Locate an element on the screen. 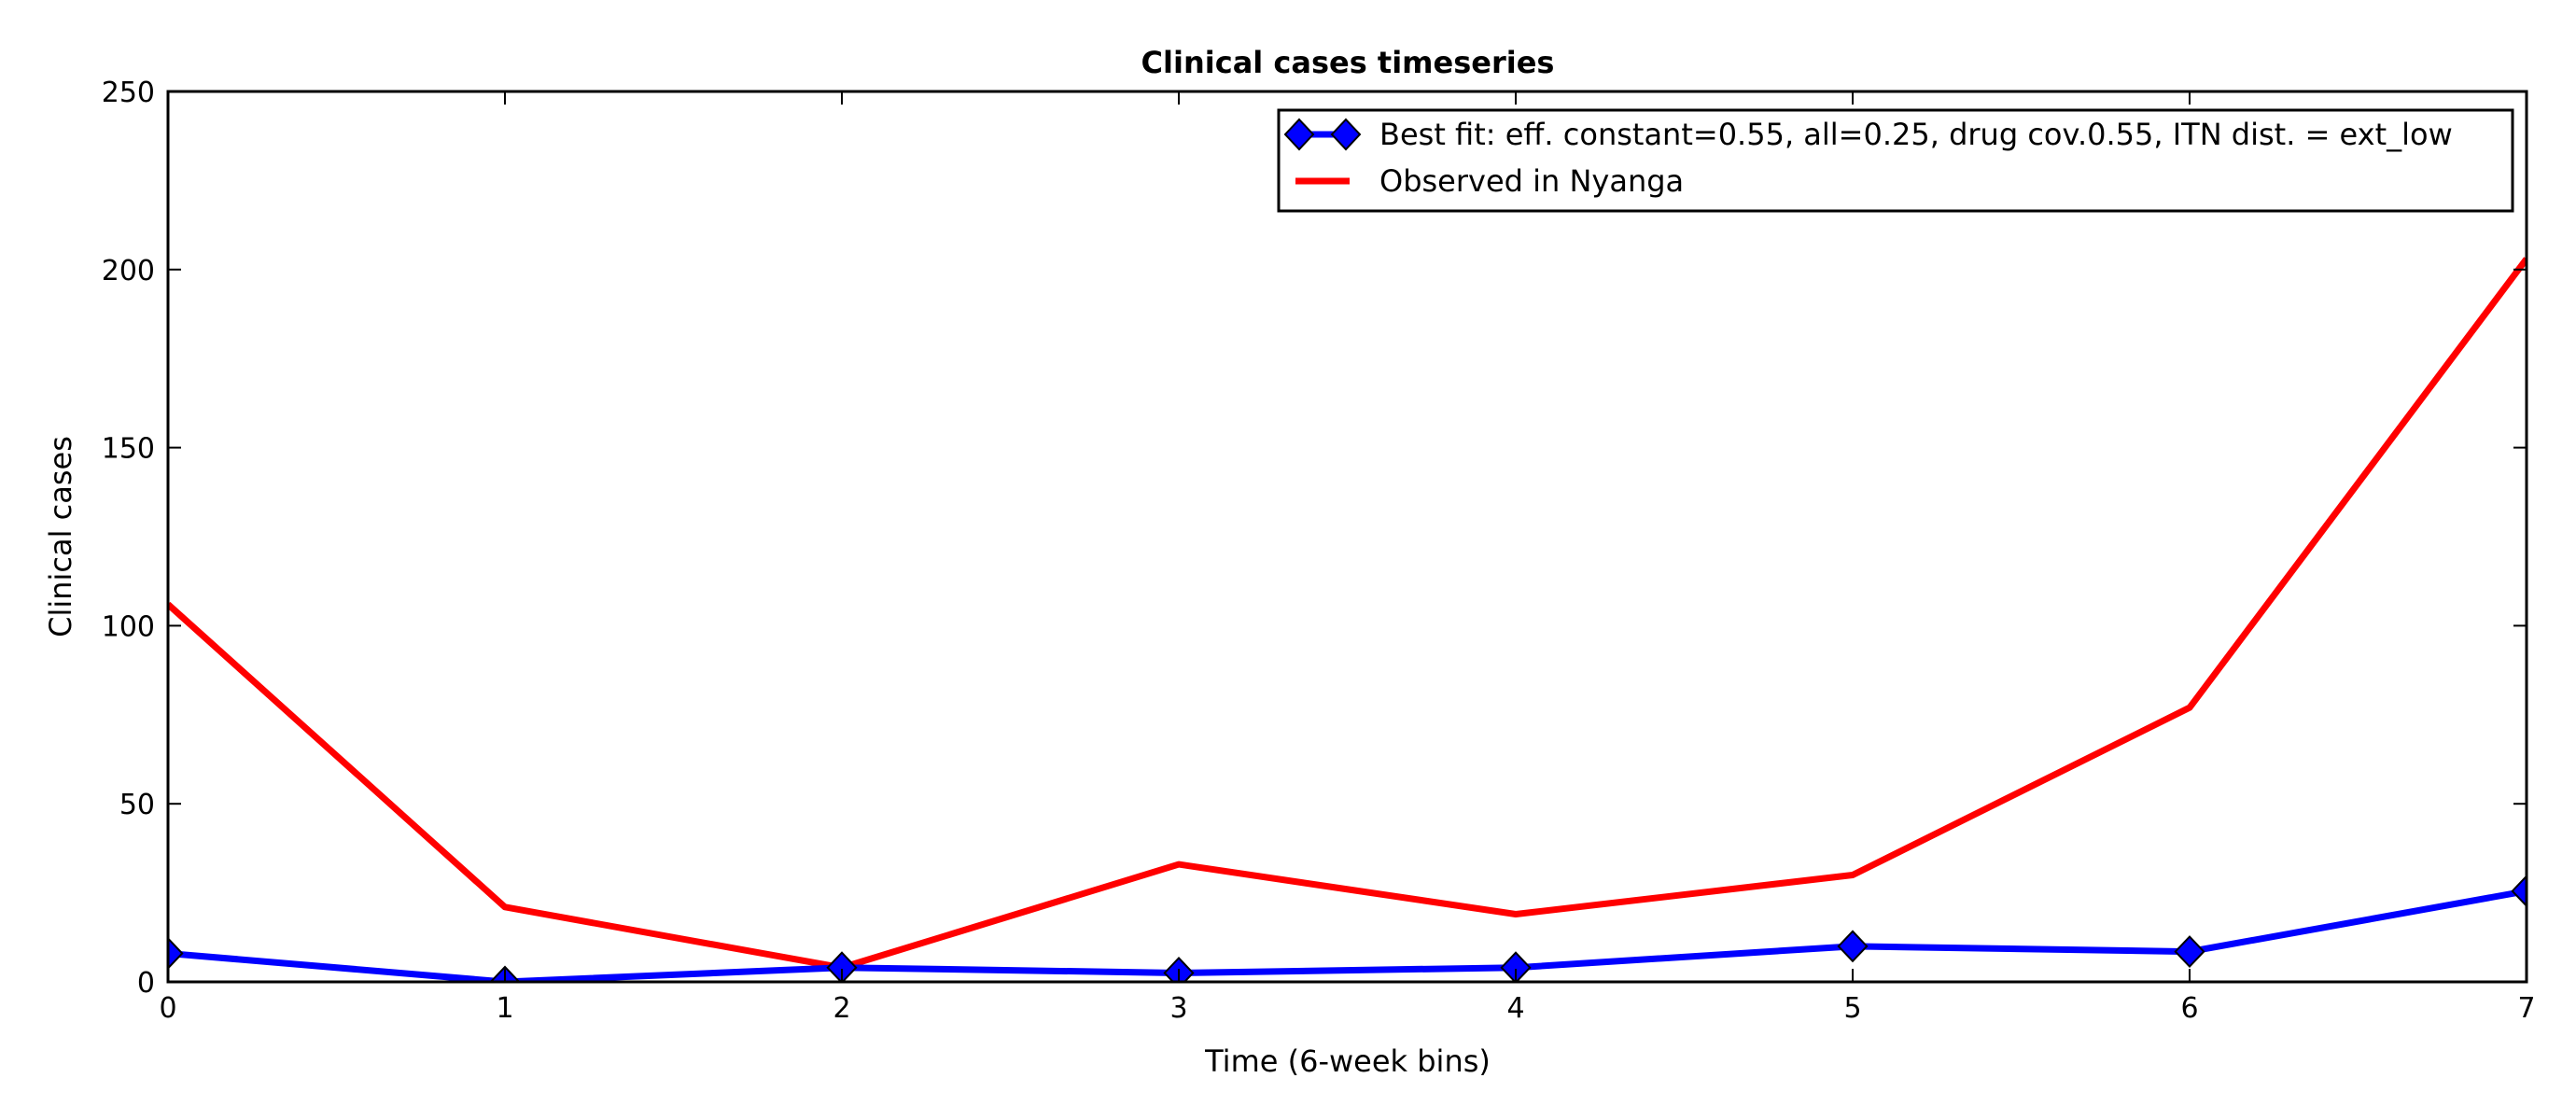 The height and width of the screenshot is (1120, 2576). x-tick-label: 4 is located at coordinates (1515, 1008).